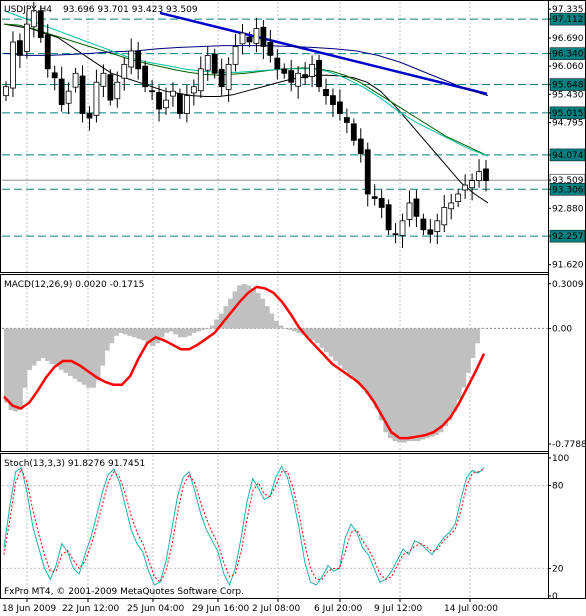 The image size is (586, 616). Describe the element at coordinates (130, 10) in the screenshot. I see `ohlc-readout: 93.696 93.701 93.423 93.509` at that location.